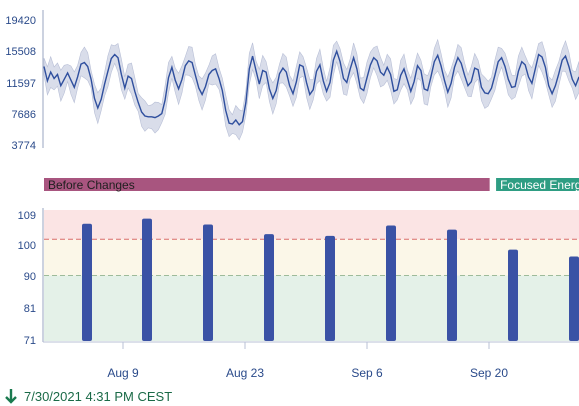 This screenshot has width=579, height=406. What do you see at coordinates (11, 396) in the screenshot?
I see `down-arrow-icon` at bounding box center [11, 396].